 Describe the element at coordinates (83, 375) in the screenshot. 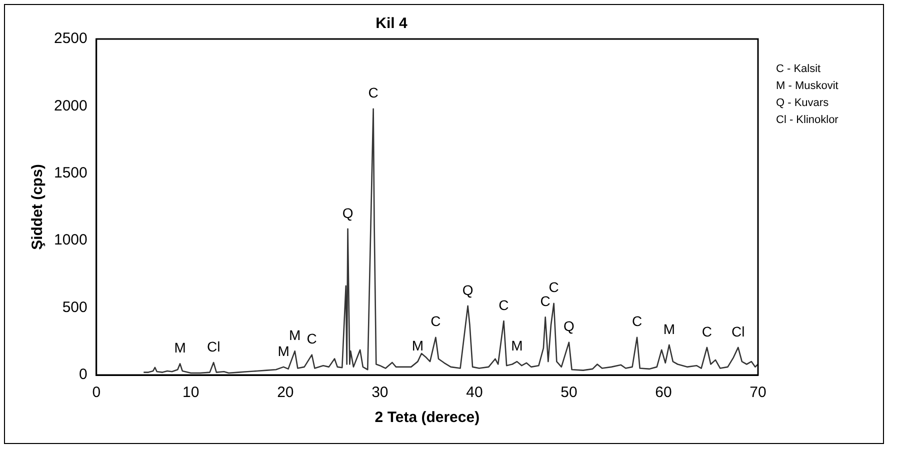

I see `y-tick-label: 0` at that location.